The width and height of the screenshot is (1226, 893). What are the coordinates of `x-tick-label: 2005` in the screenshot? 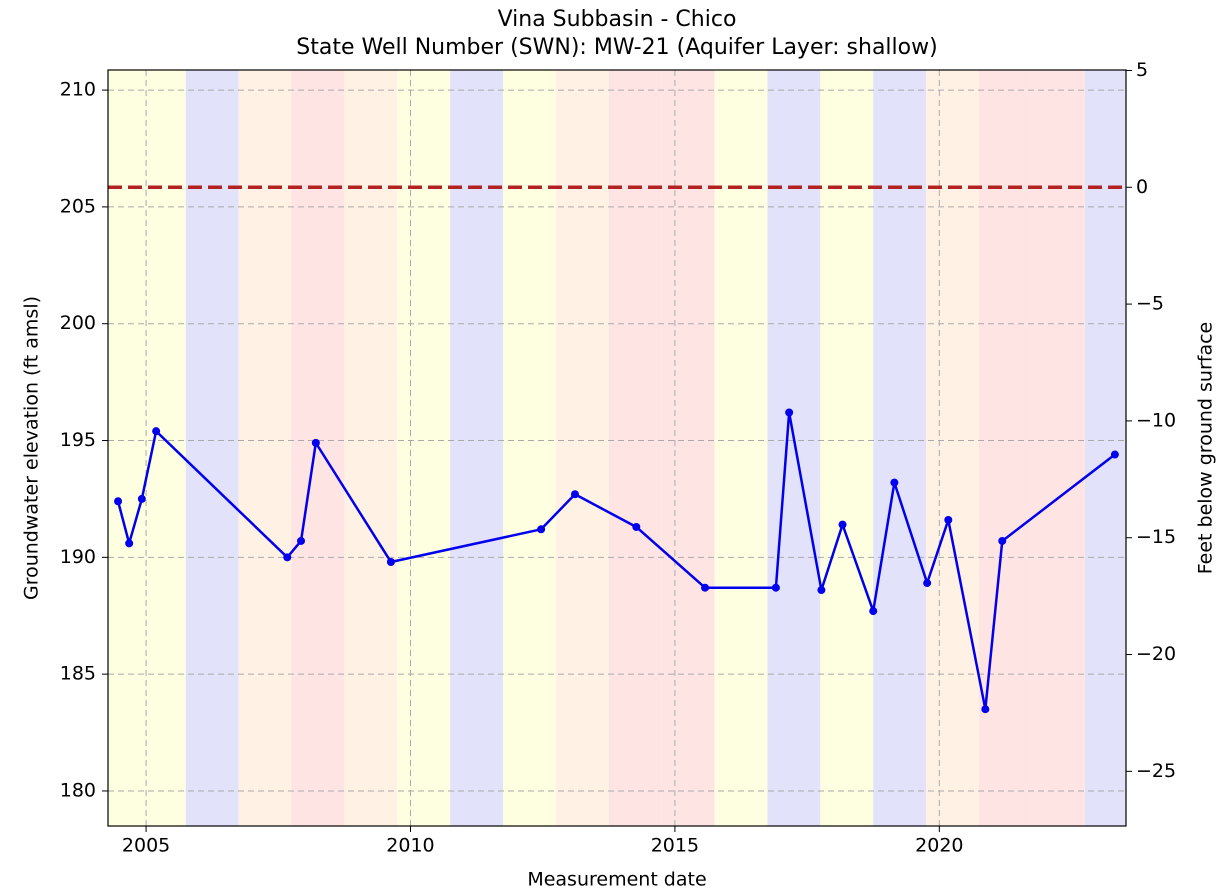 It's located at (146, 846).